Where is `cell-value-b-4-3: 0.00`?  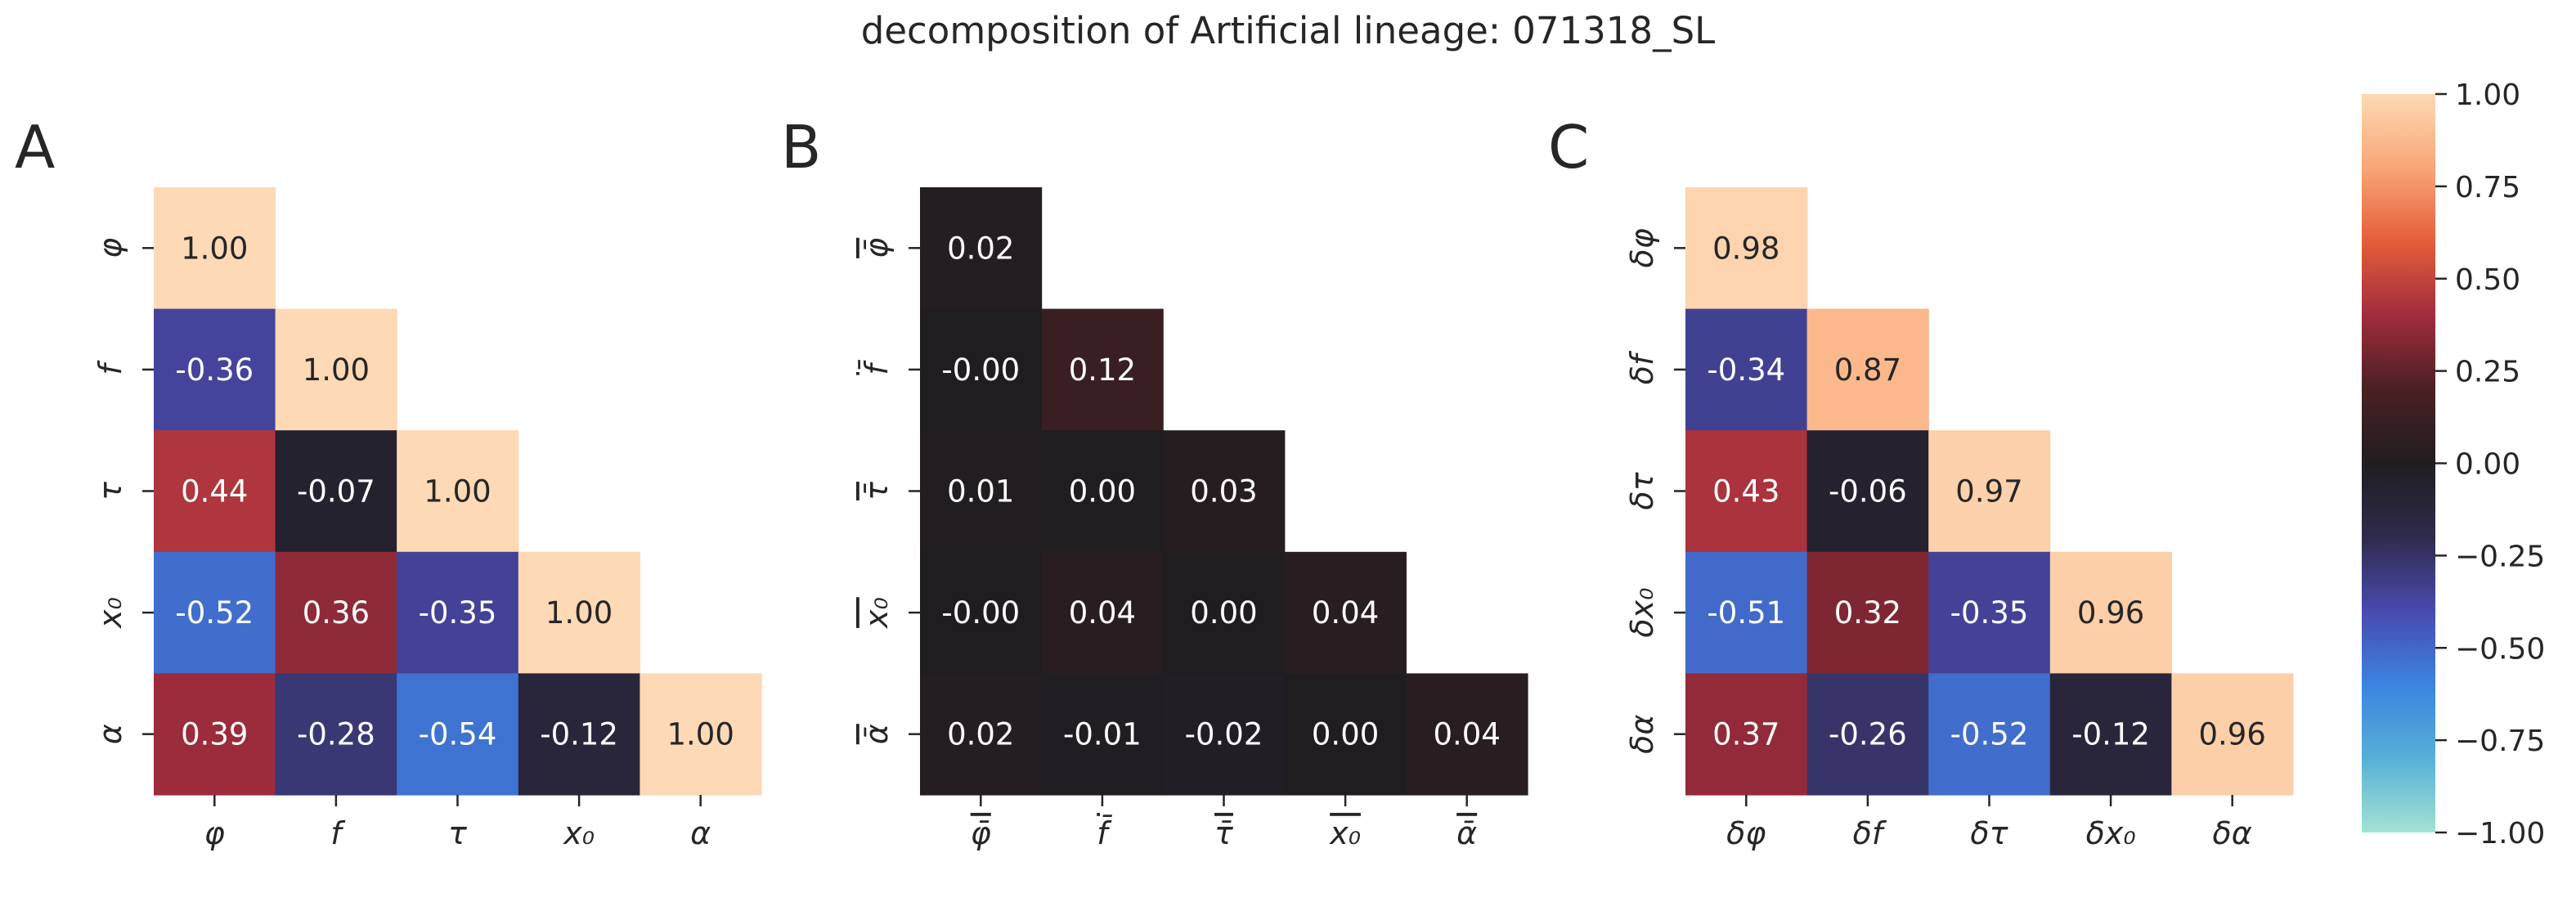
cell-value-b-4-3: 0.00 is located at coordinates (1345, 735).